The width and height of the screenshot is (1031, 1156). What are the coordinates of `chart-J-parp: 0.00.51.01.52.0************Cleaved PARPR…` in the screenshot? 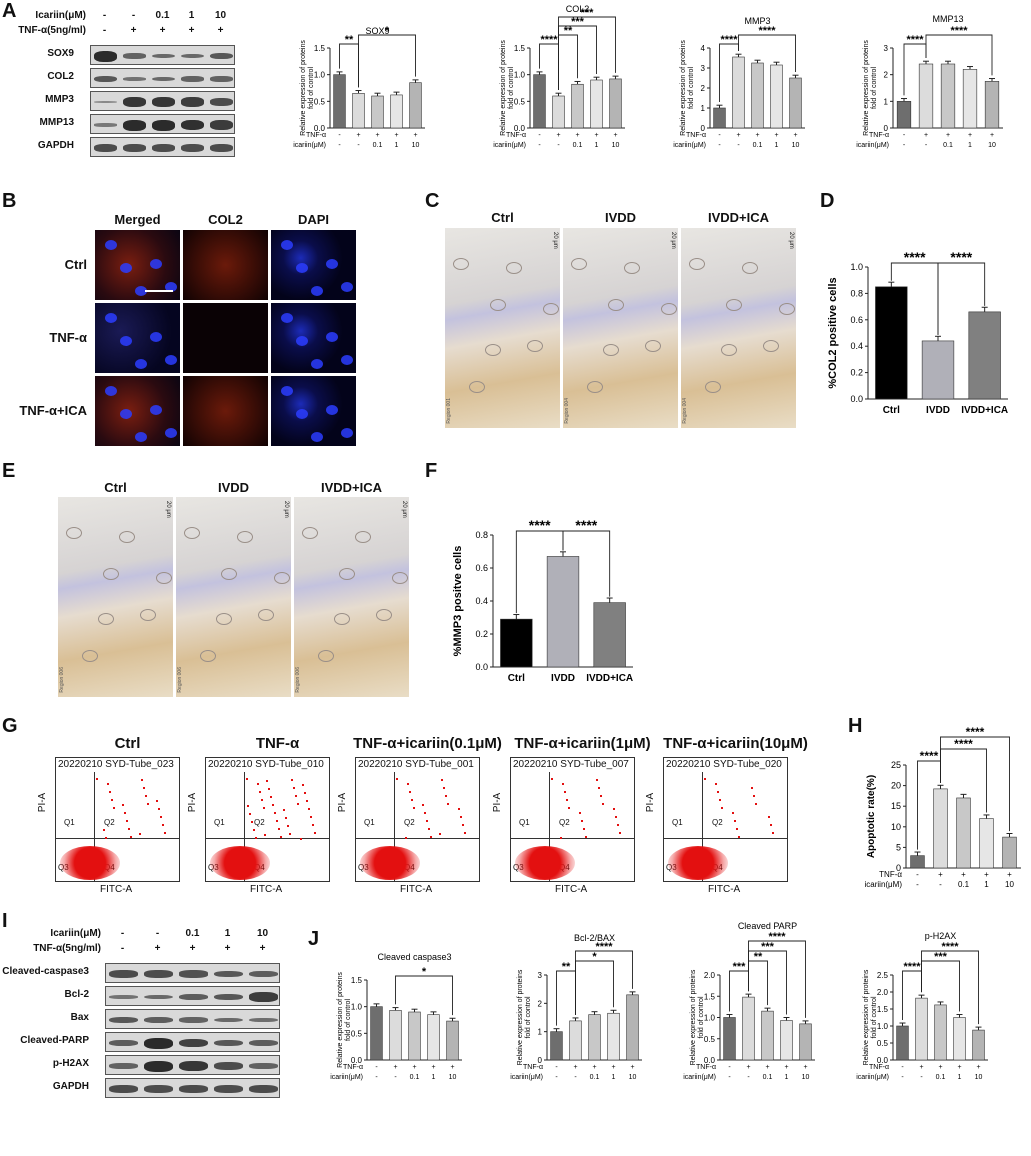 It's located at (749, 1001).